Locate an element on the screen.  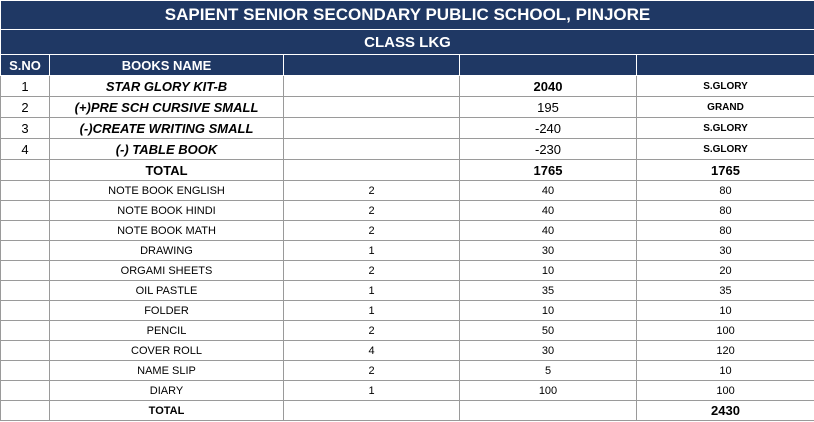
stationery-item-name: DRAWING is located at coordinates (166, 250).